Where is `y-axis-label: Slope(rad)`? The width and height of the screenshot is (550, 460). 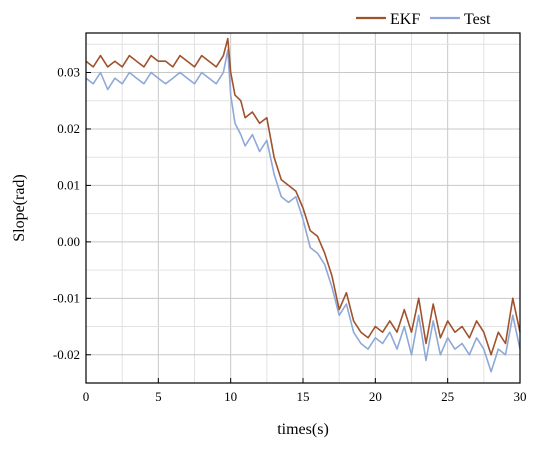 y-axis-label: Slope(rad) is located at coordinates (19, 208).